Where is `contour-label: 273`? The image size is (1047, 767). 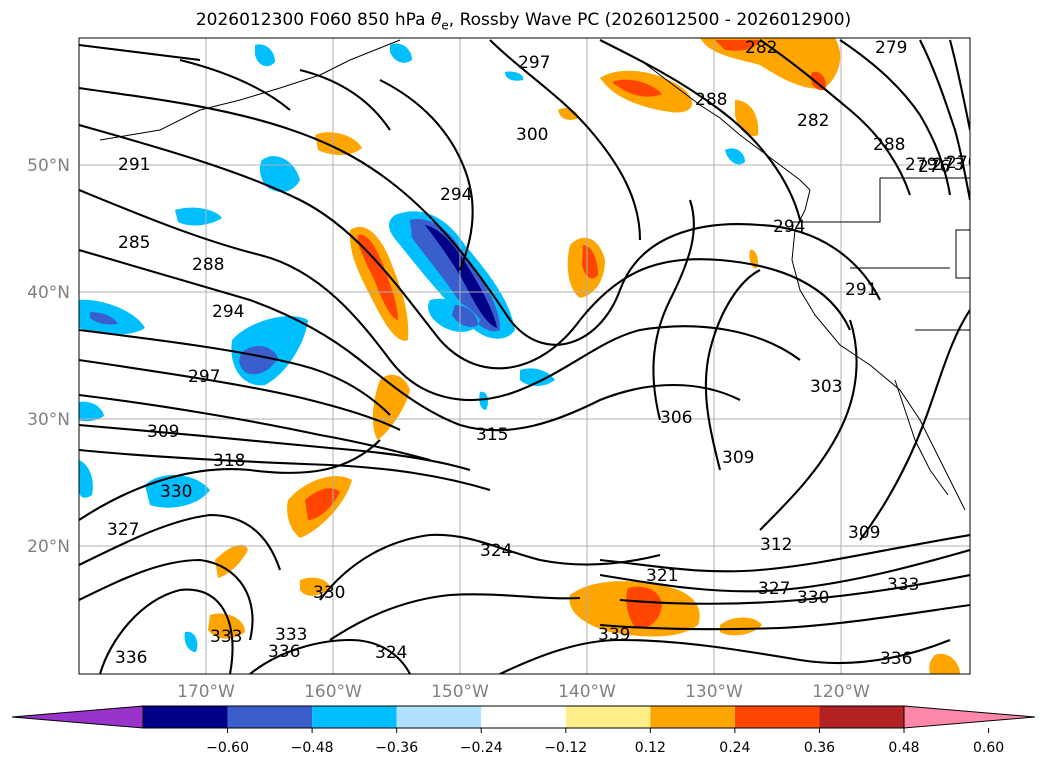 contour-label: 273 is located at coordinates (948, 165).